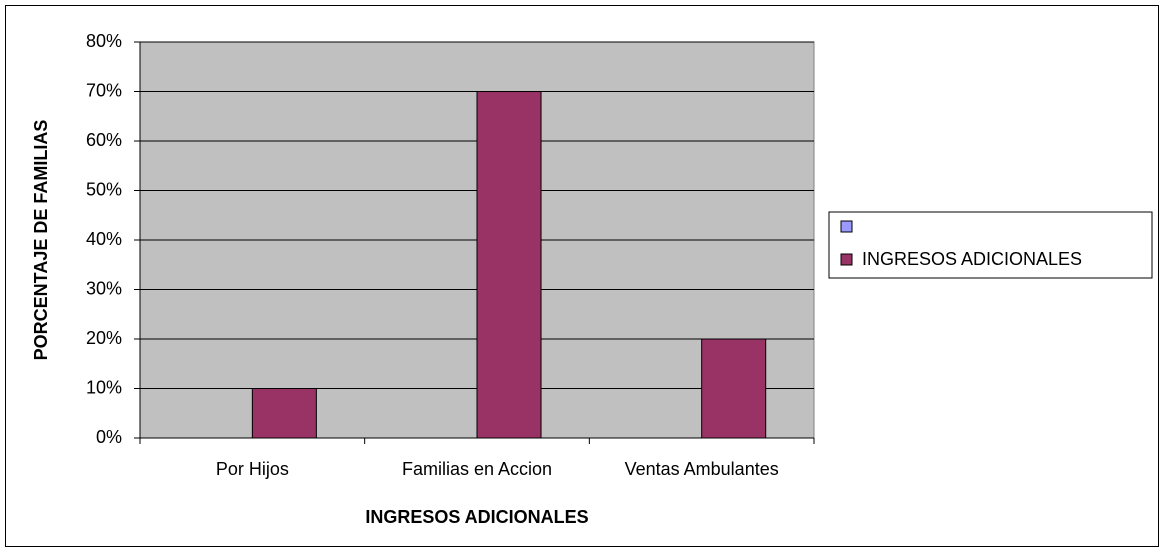  What do you see at coordinates (476, 517) in the screenshot?
I see `x-axis-title: INGRESOS ADICIONALES` at bounding box center [476, 517].